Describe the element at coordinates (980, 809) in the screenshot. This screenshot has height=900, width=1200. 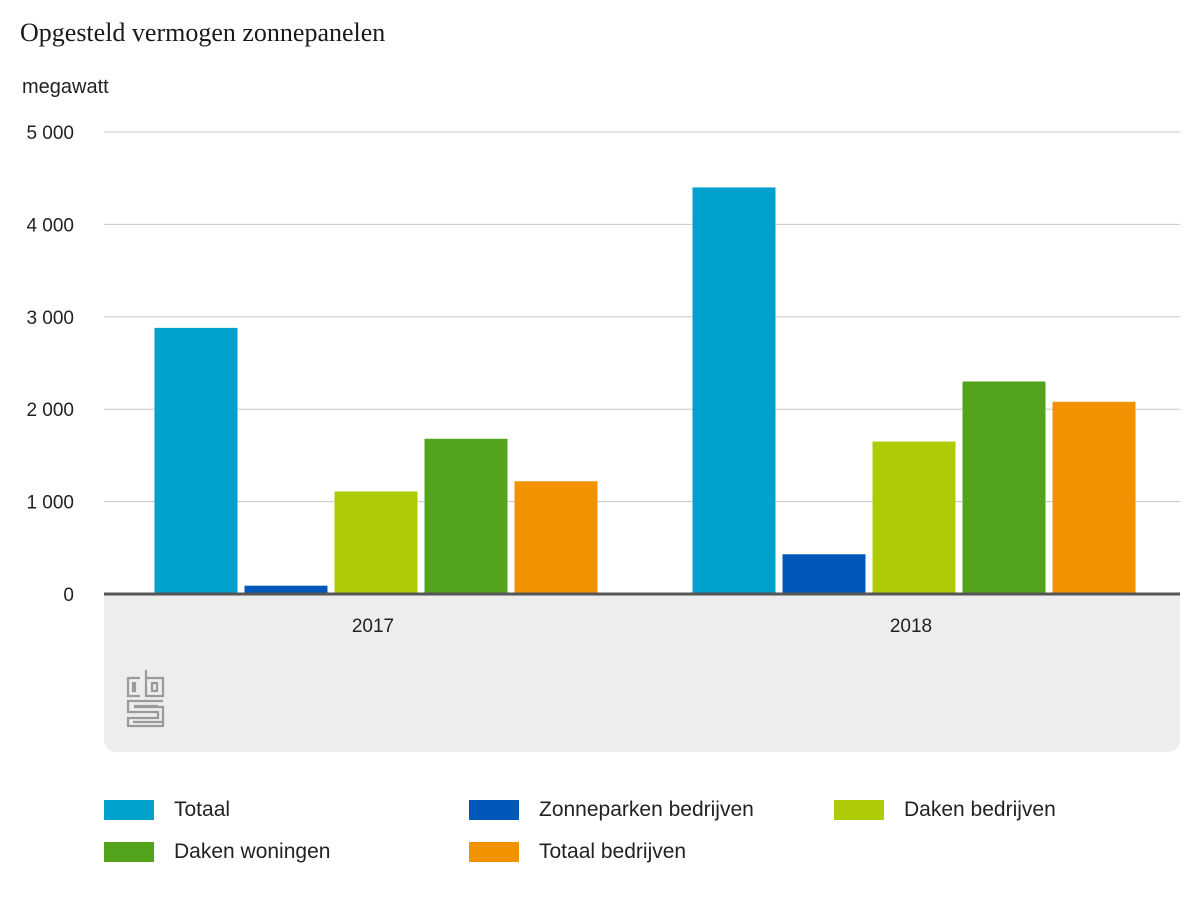
I see `legend-label: Daken bedrijven` at that location.